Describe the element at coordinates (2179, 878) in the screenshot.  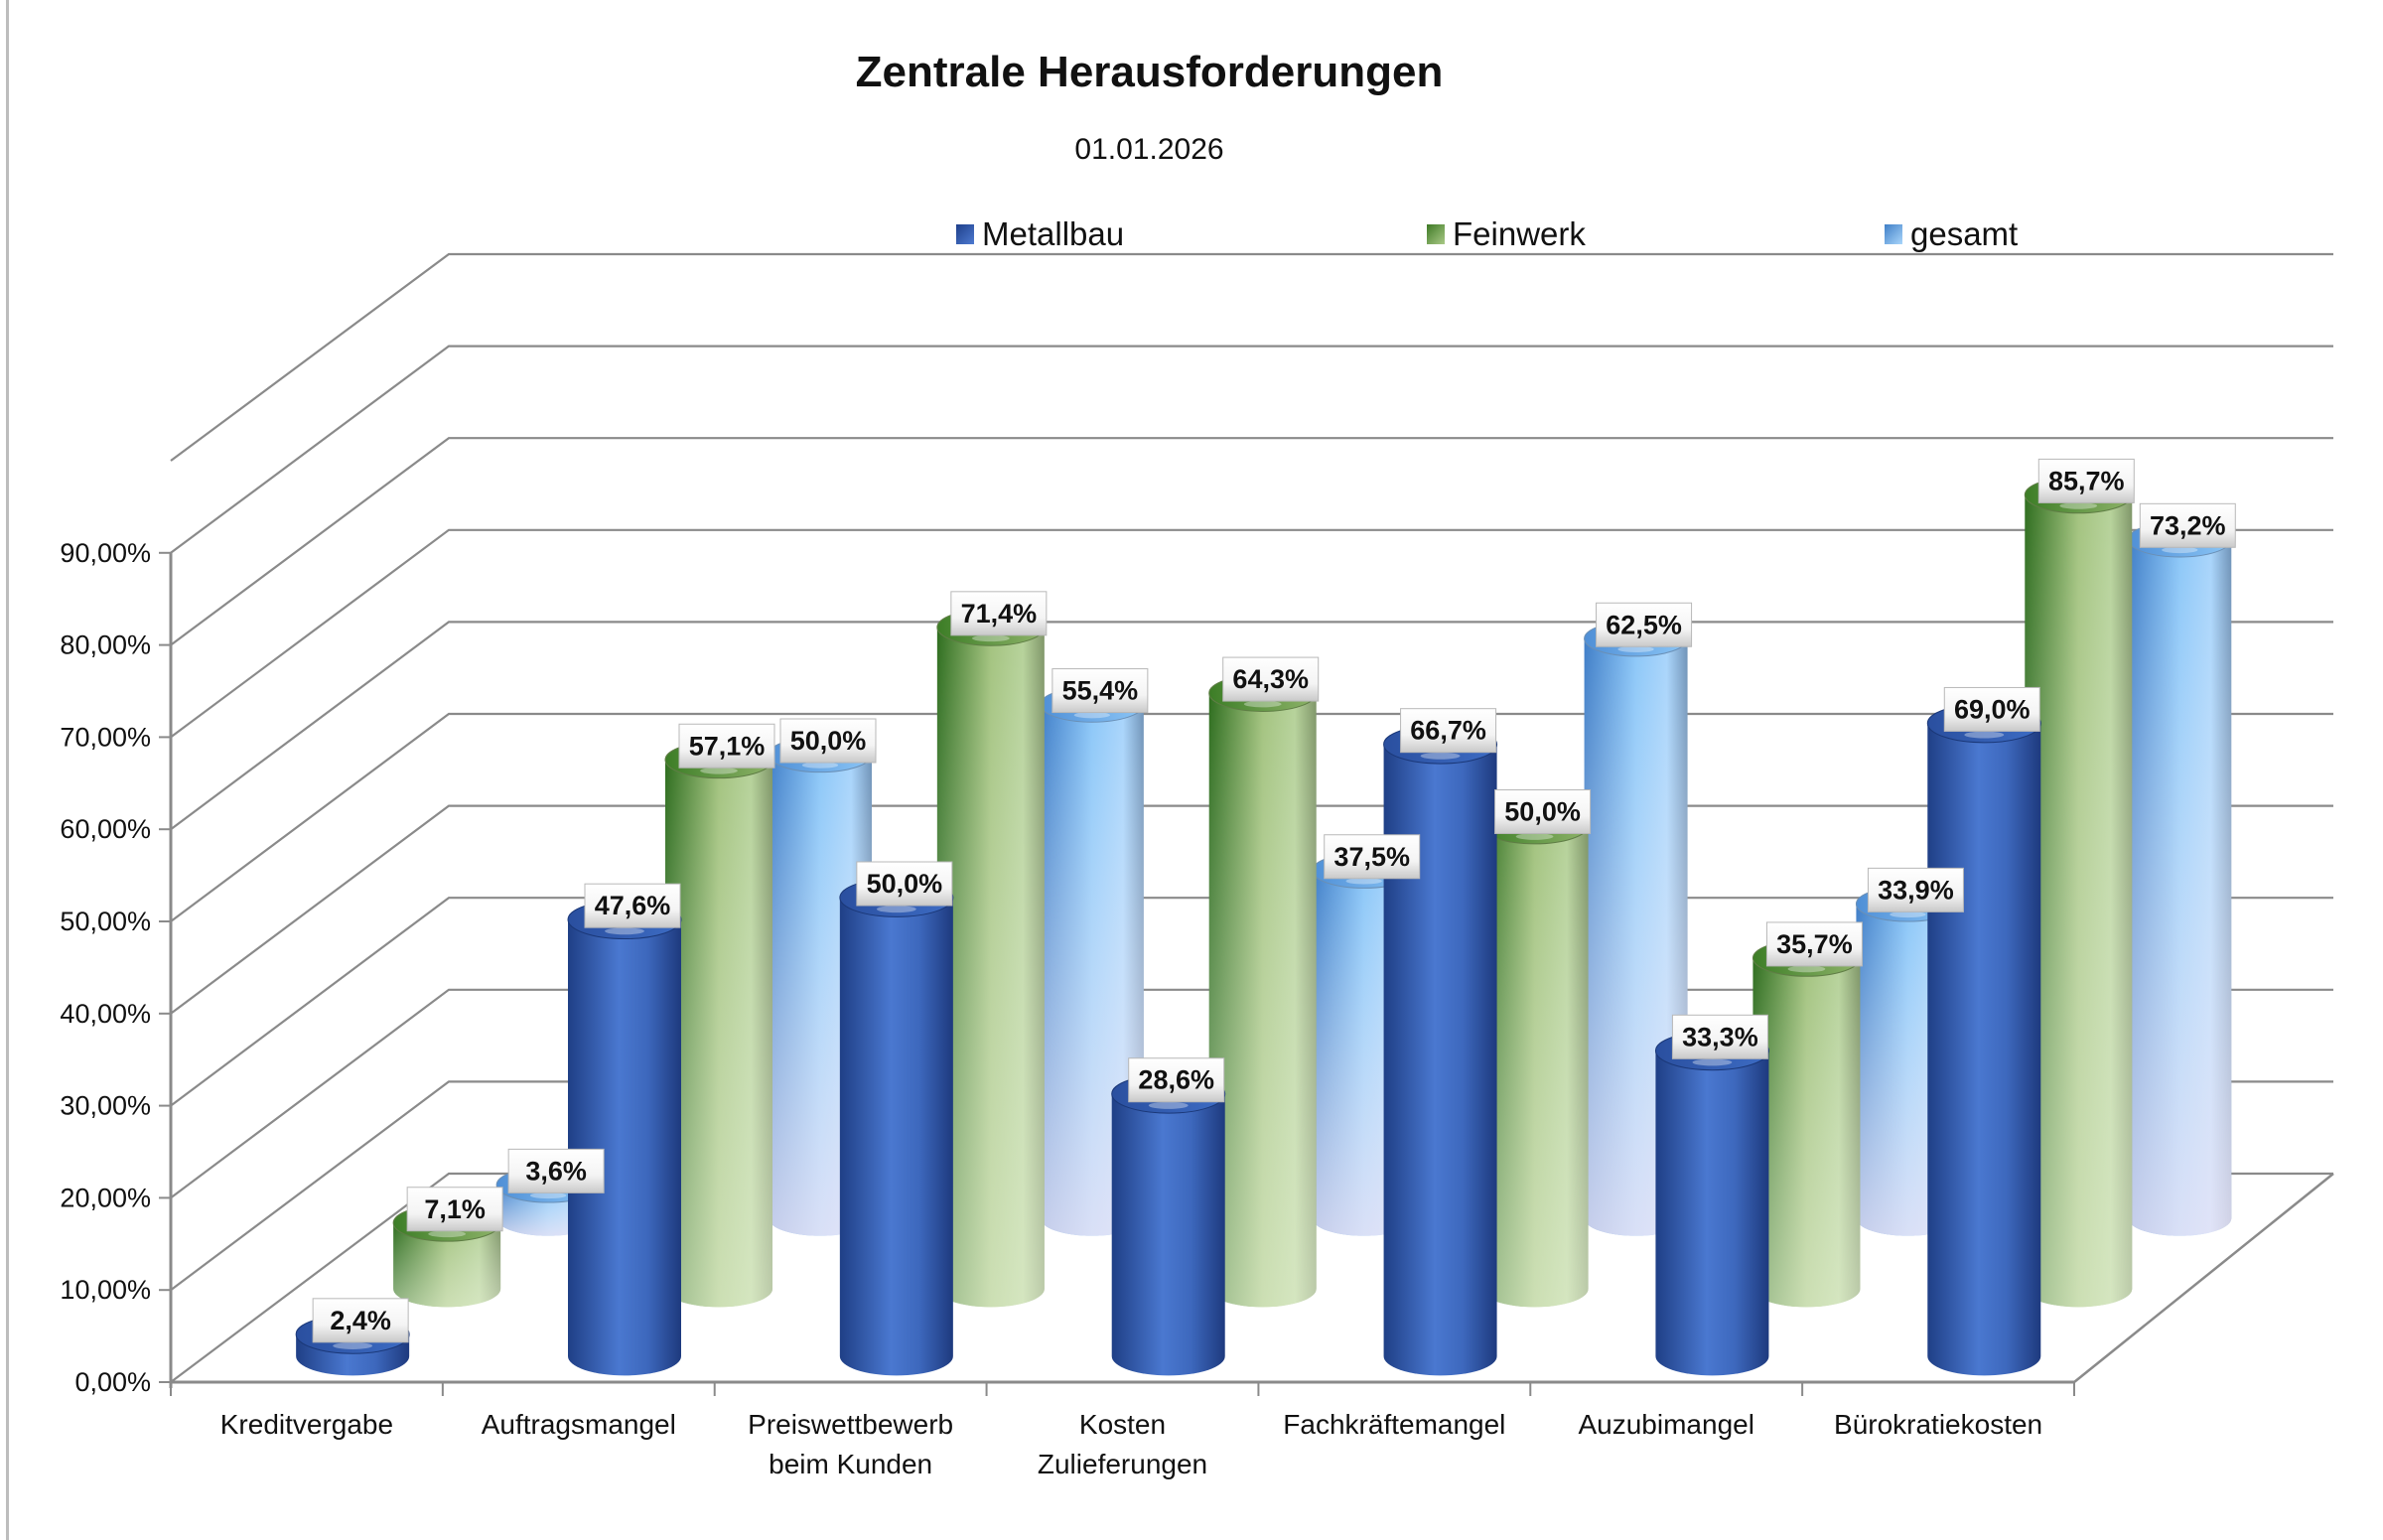
I see `bar-gesamt` at that location.